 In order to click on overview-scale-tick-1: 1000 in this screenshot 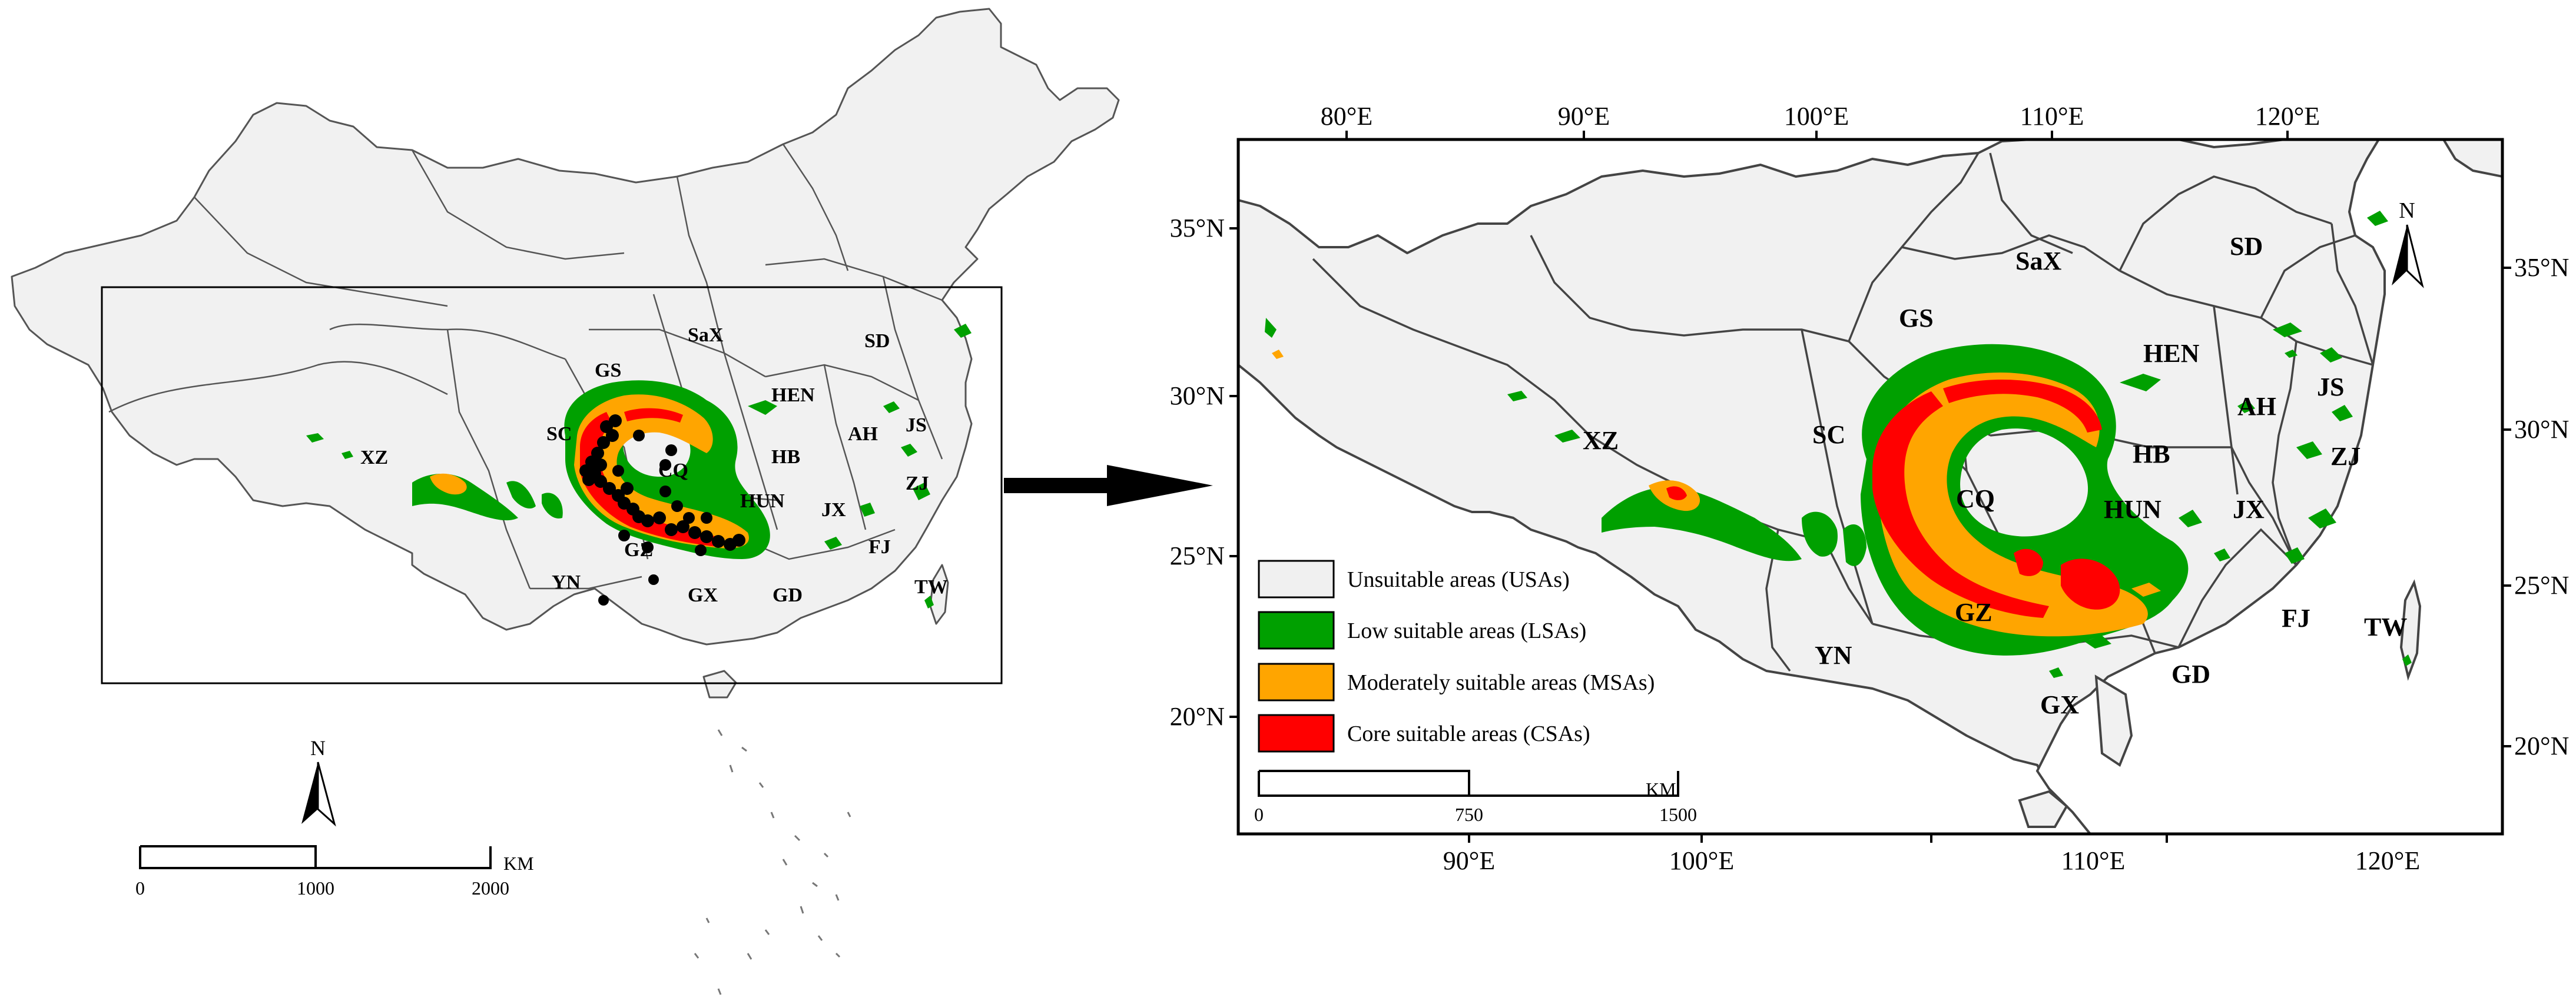, I will do `click(315, 888)`.